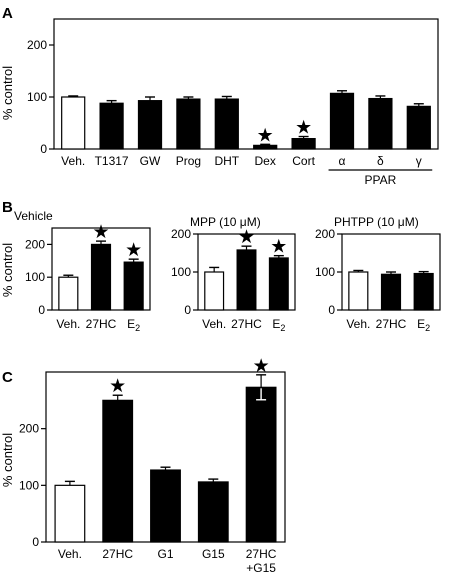  What do you see at coordinates (7, 270) in the screenshot?
I see `panel-b-ylabel: % control` at bounding box center [7, 270].